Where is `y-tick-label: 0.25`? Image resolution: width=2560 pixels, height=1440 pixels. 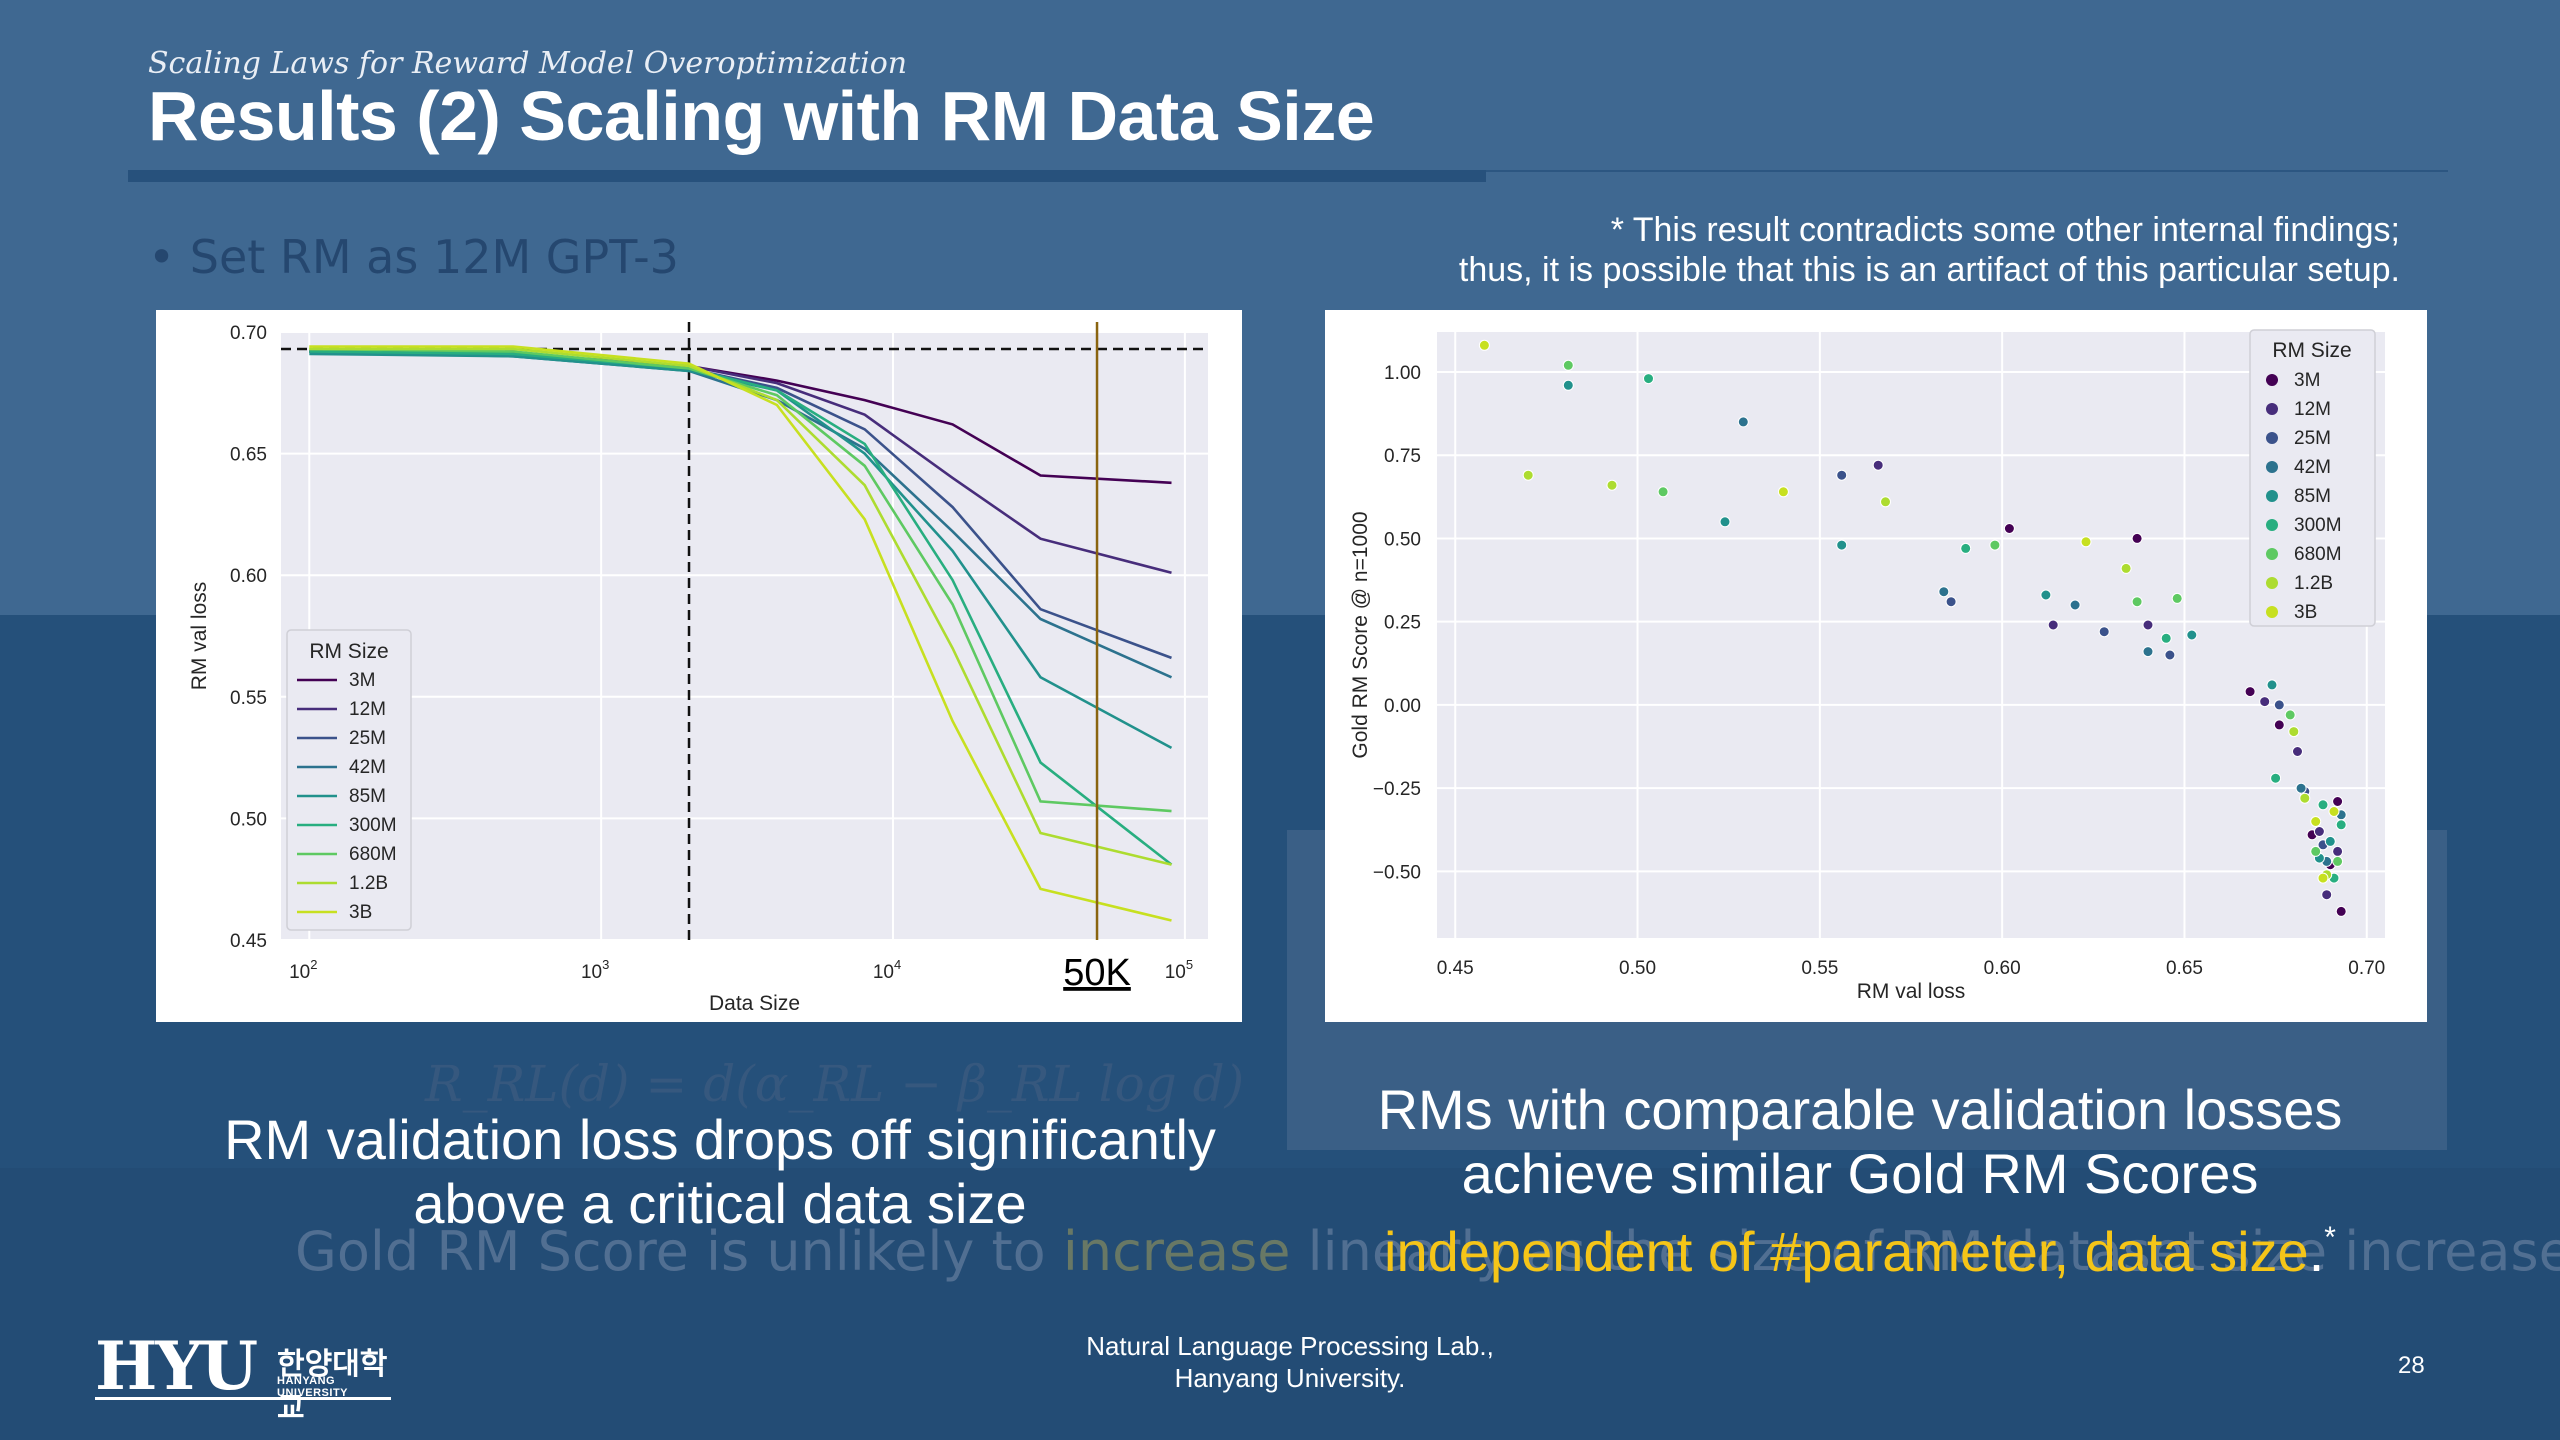
y-tick-label: 0.25 is located at coordinates (1402, 623).